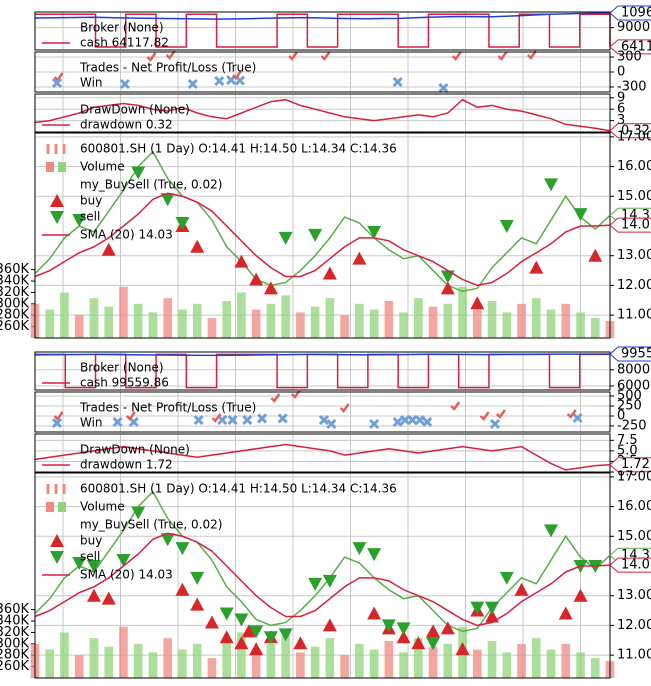  What do you see at coordinates (14, 269) in the screenshot?
I see `y2-tick-label: 360K` at bounding box center [14, 269].